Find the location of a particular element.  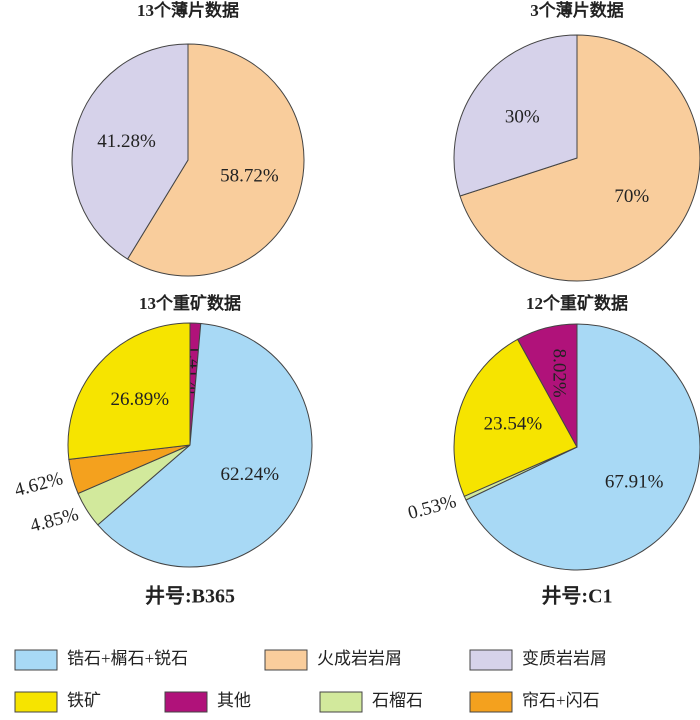

value-label: 23.54% is located at coordinates (513, 424).